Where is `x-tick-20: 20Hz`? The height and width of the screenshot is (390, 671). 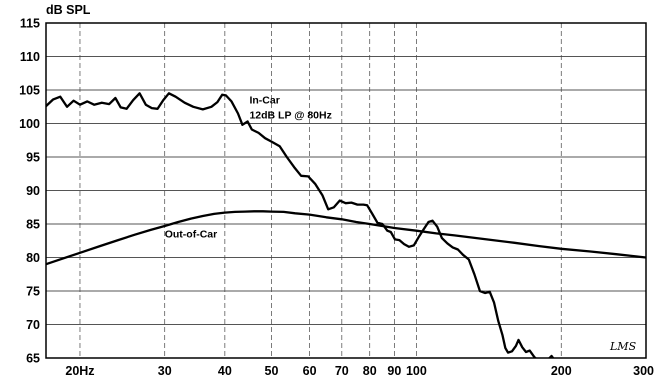 x-tick-20: 20Hz is located at coordinates (79, 371).